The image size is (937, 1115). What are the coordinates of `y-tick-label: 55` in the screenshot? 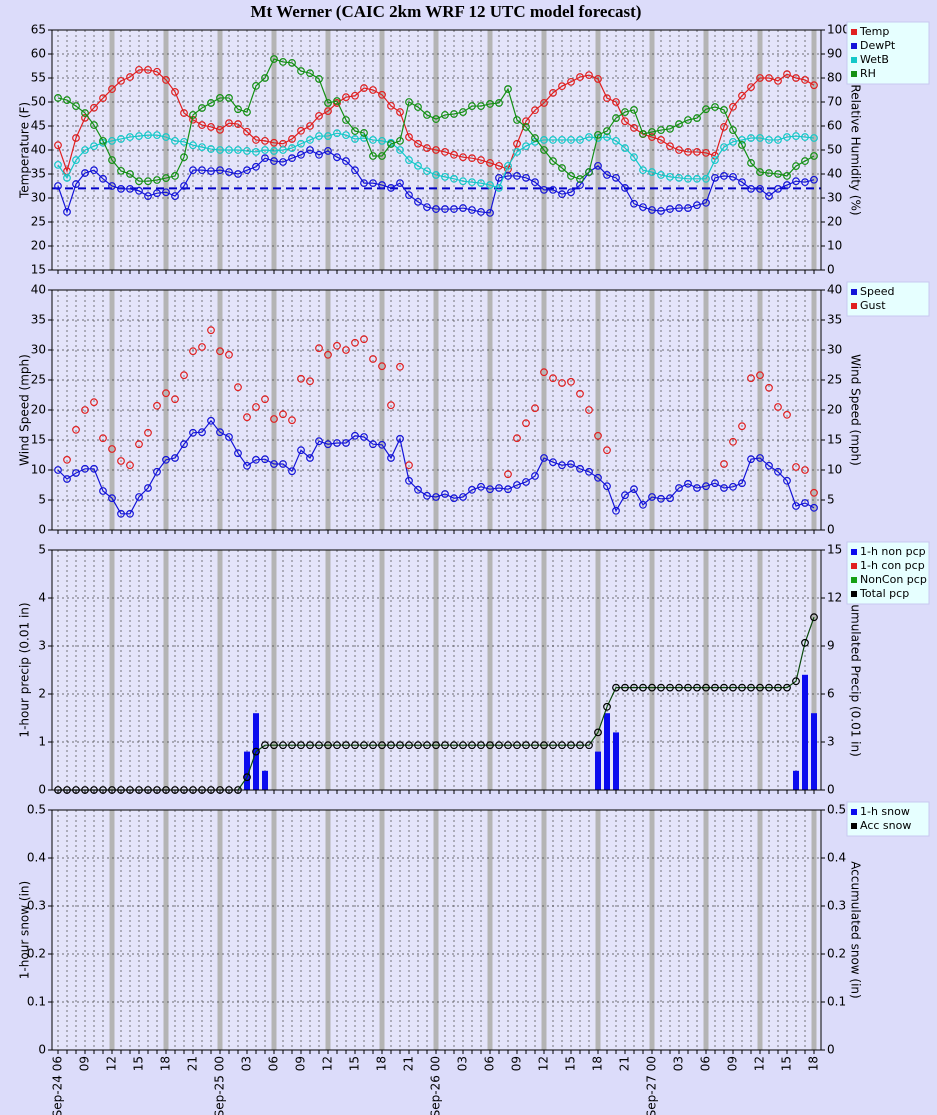 It's located at (38, 78).